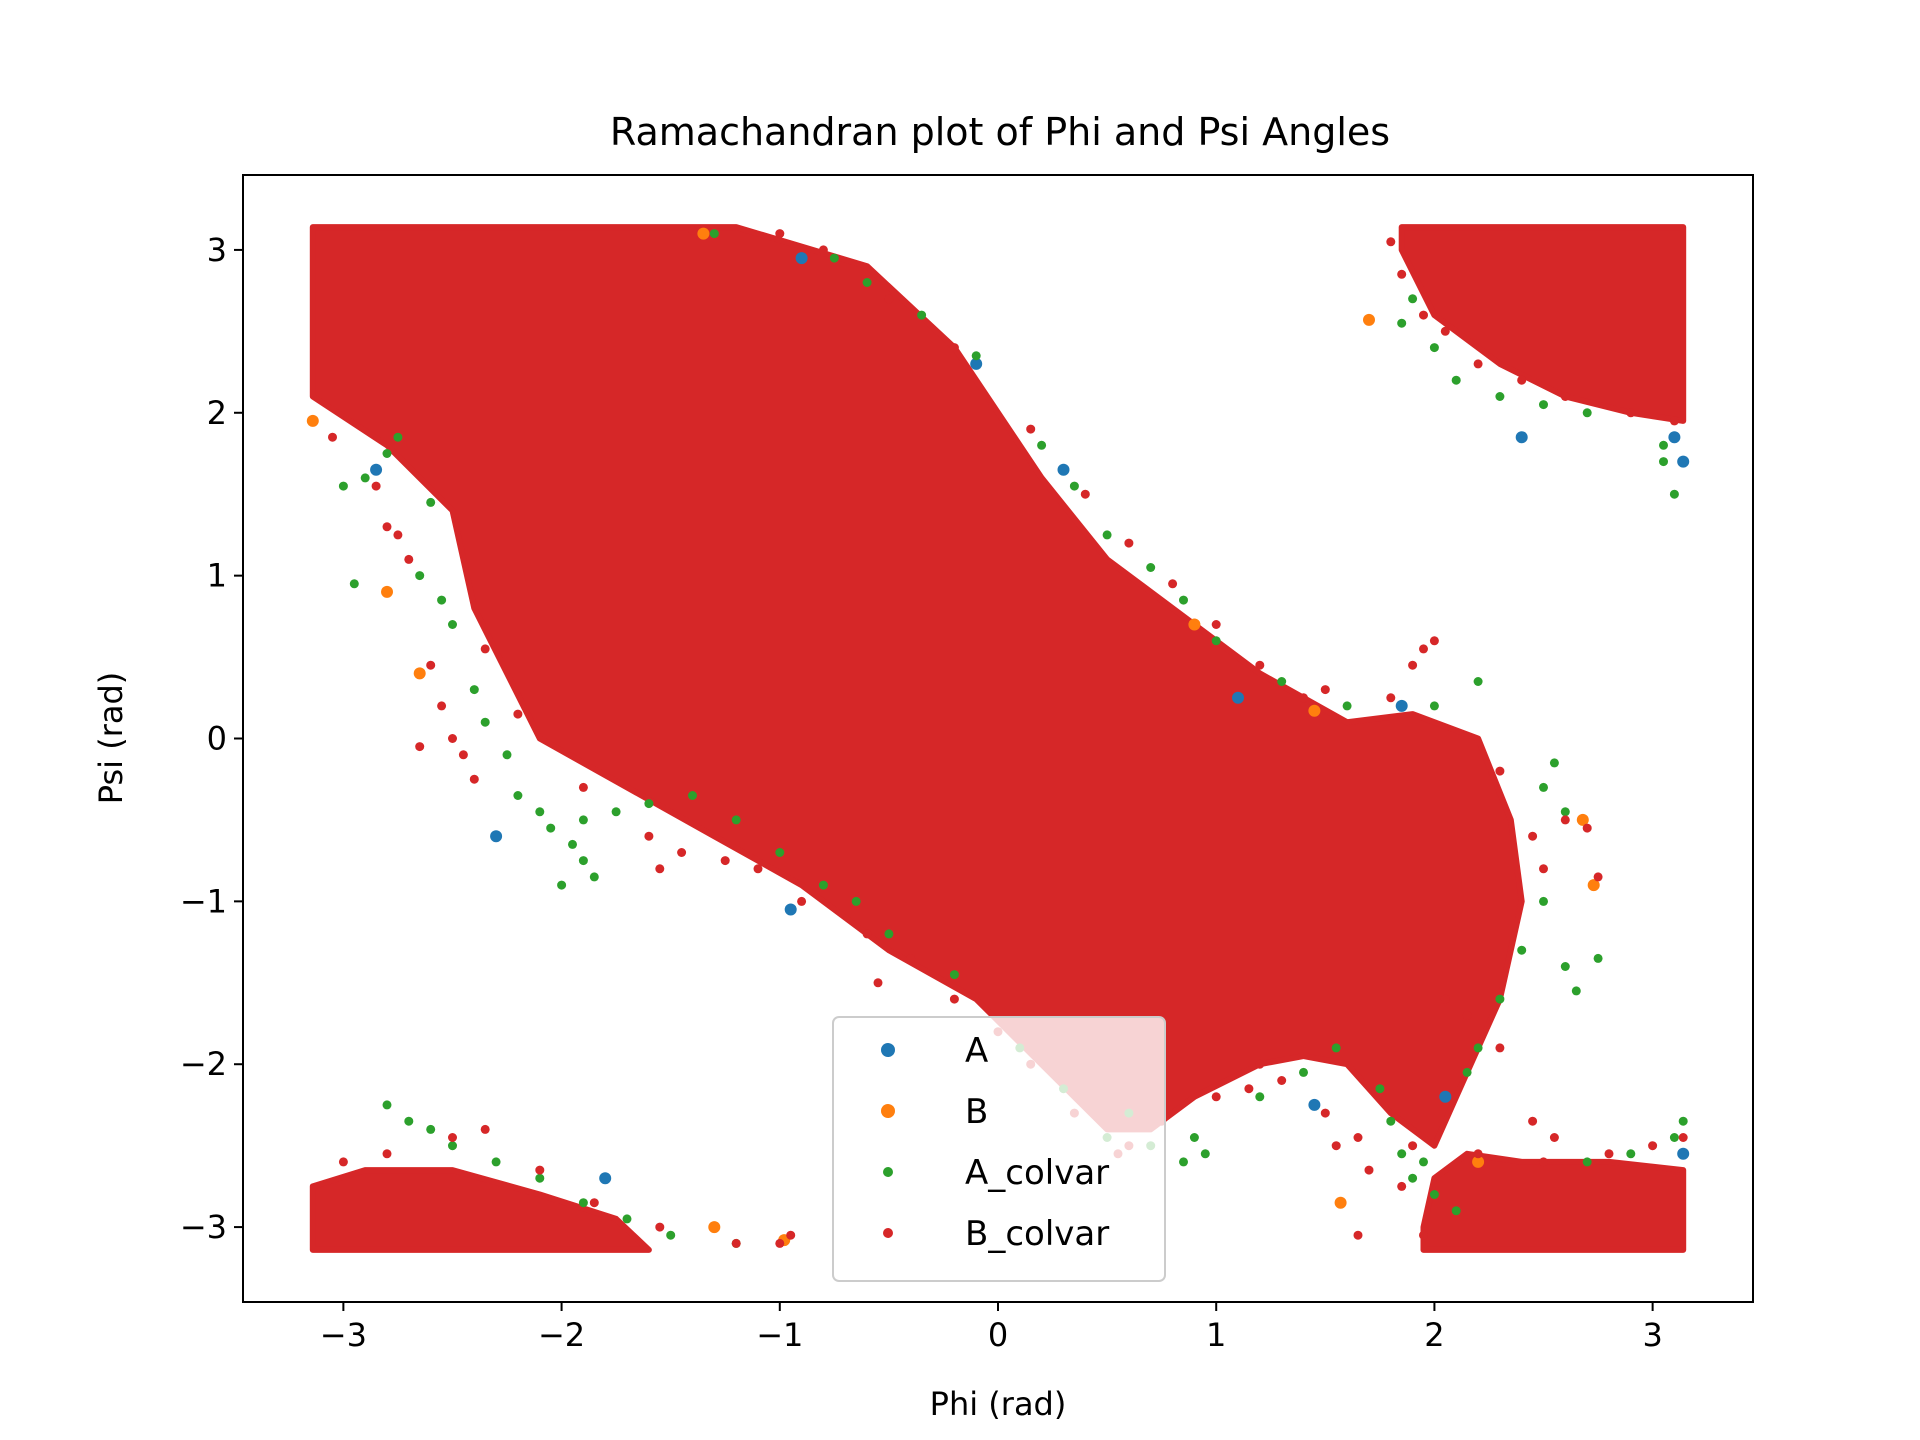 This screenshot has width=1920, height=1440. I want to click on y-axis-label: Psi (rad), so click(111, 738).